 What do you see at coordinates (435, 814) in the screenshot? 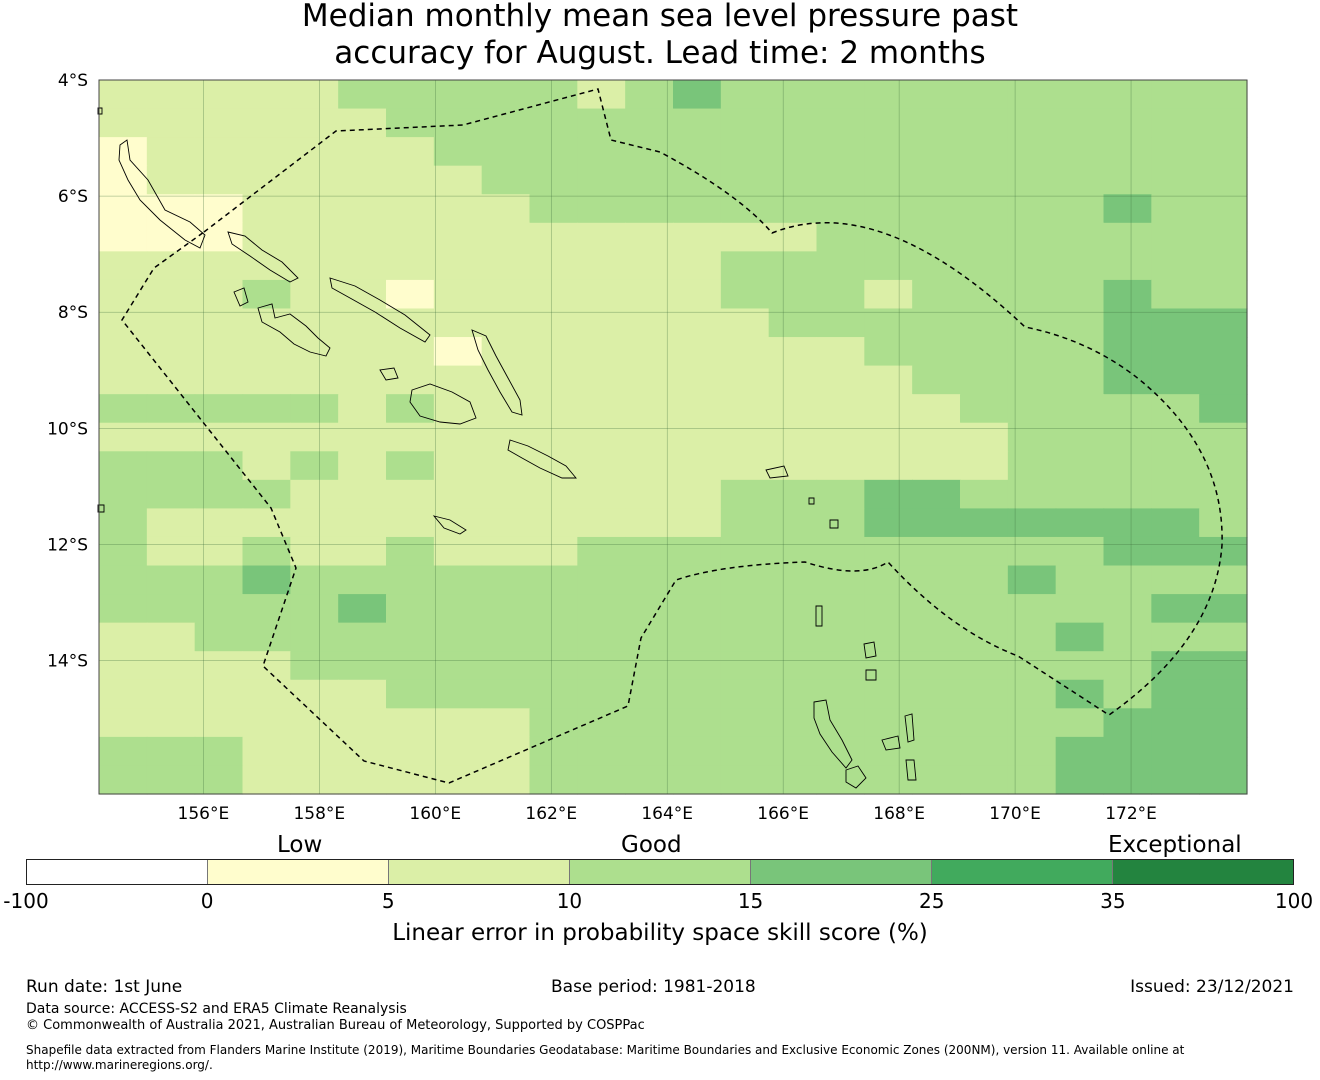
I see `longitude-tick-label: 160°E` at bounding box center [435, 814].